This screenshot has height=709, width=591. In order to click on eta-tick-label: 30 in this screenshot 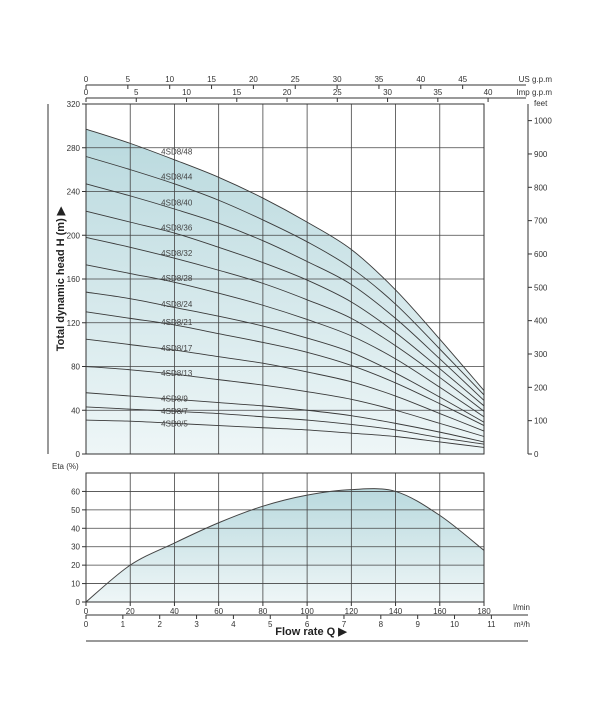, I will do `click(75, 547)`.